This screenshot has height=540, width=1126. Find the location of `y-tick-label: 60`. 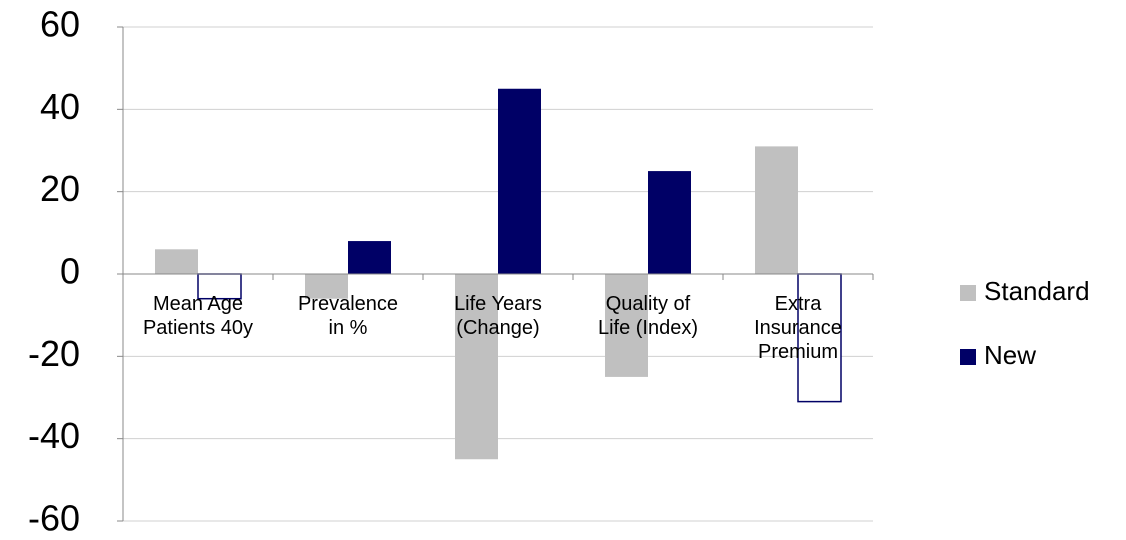

y-tick-label: 60 is located at coordinates (60, 24).